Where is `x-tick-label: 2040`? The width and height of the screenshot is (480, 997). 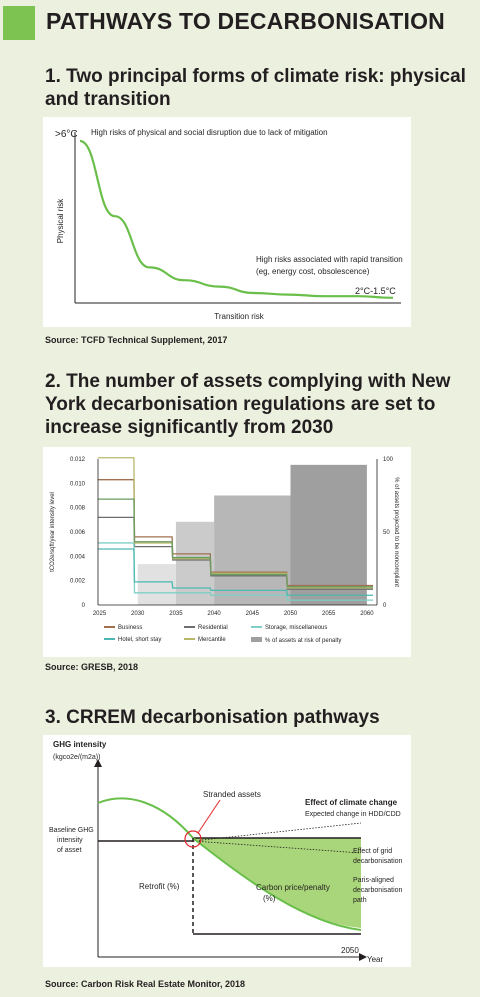 x-tick-label: 2040 is located at coordinates (214, 614).